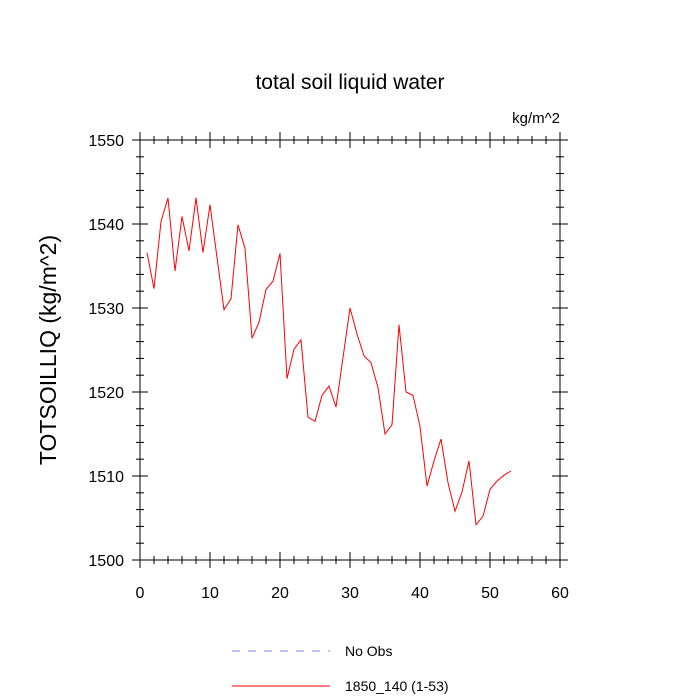  Describe the element at coordinates (48, 350) in the screenshot. I see `y-axis-label: TOTSOILLIQ (kg/m^2)` at that location.